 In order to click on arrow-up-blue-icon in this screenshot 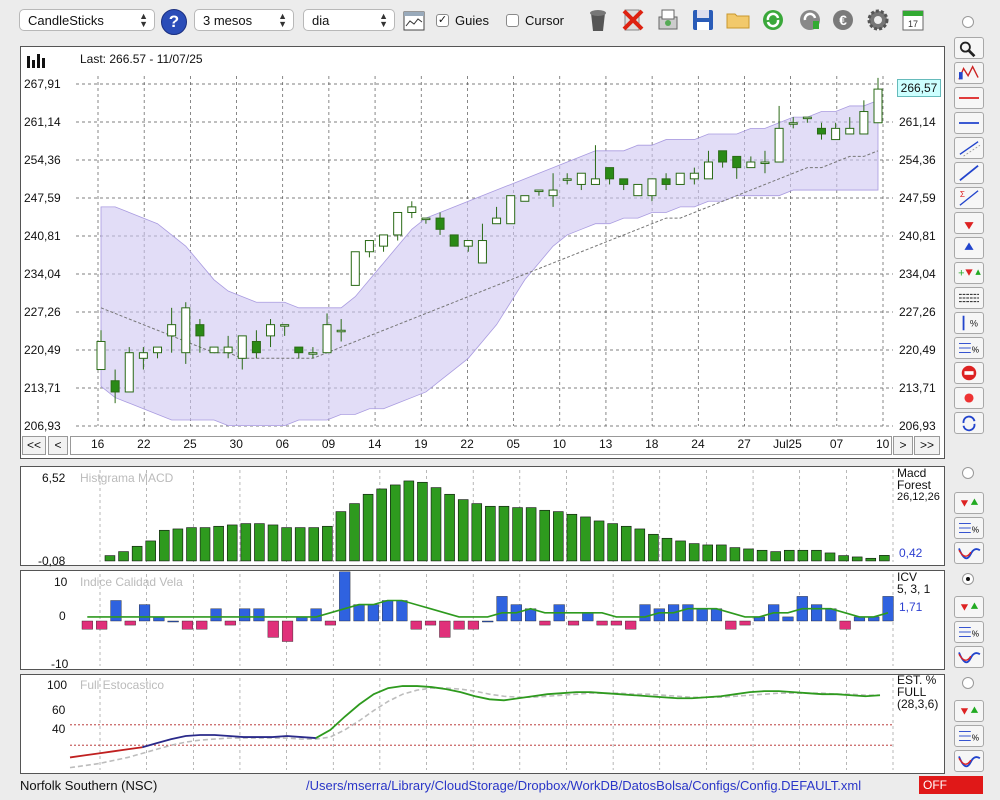, I will do `click(969, 246)`.